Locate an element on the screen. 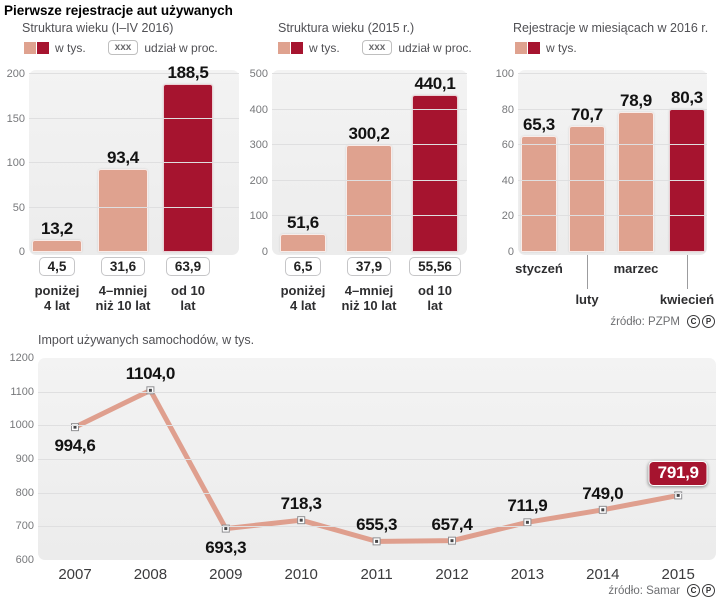 The image size is (720, 601). point-label: 994,6 is located at coordinates (75, 446).